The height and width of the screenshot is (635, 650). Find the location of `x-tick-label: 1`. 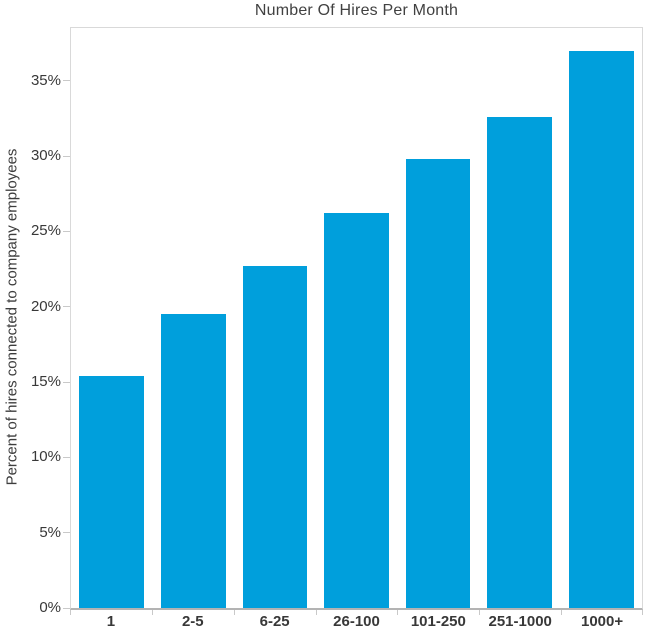

x-tick-label: 1 is located at coordinates (111, 621).